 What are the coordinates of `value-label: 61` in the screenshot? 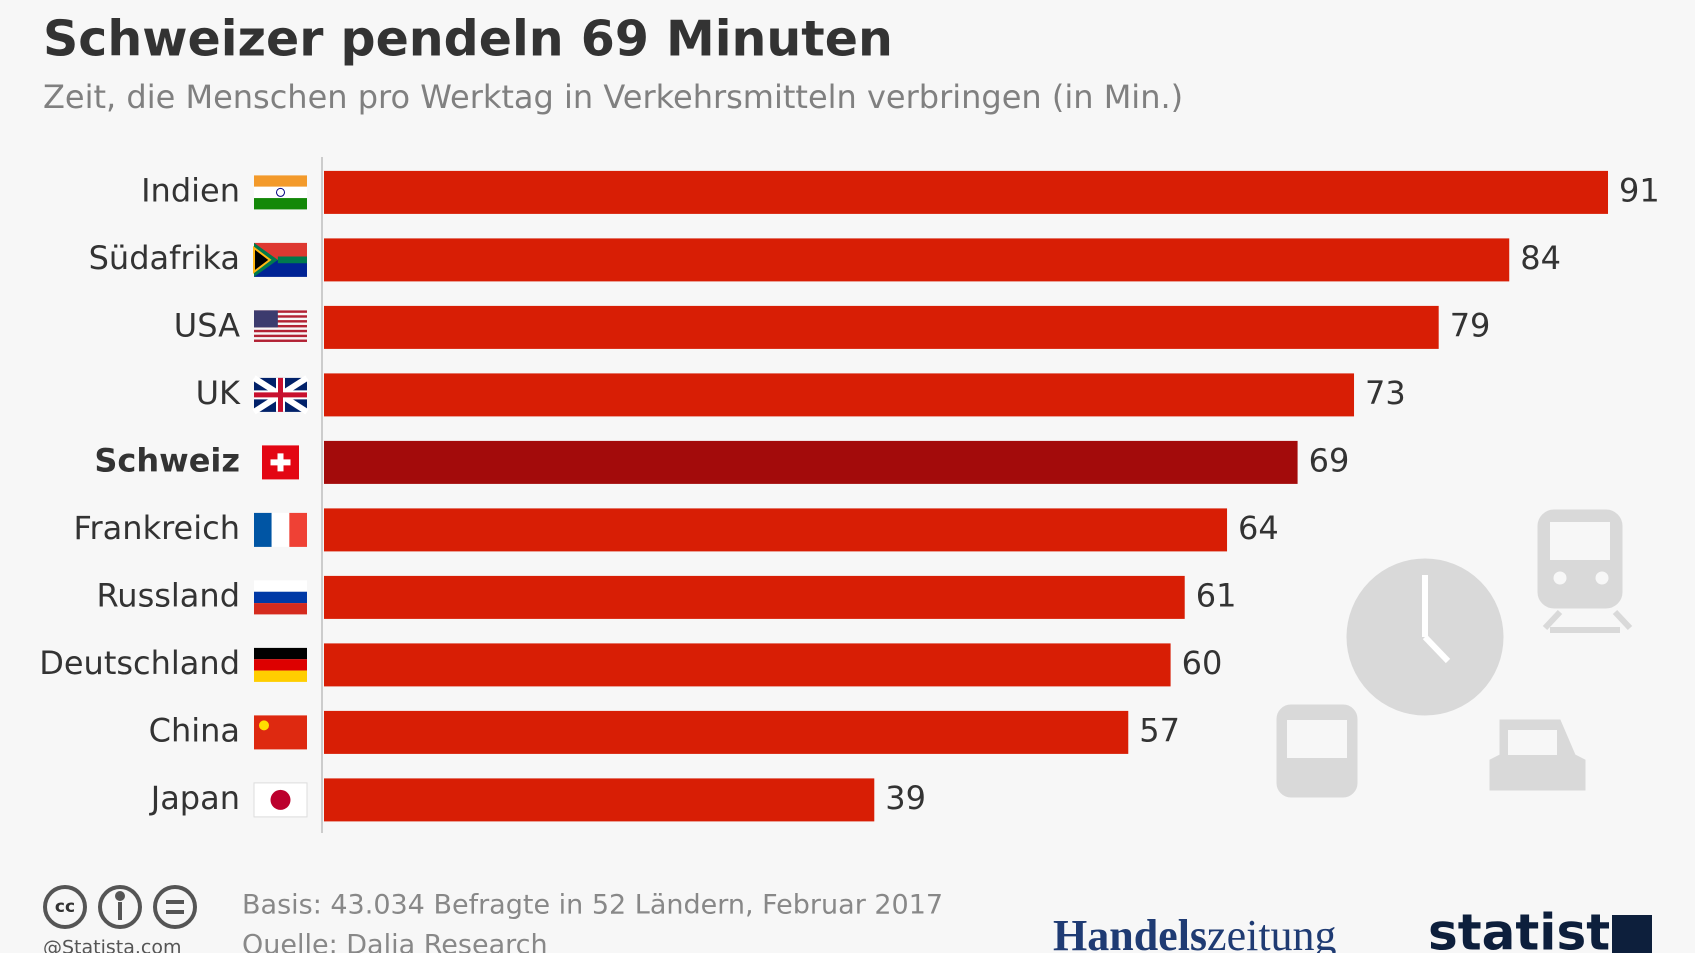 It's located at (1216, 595).